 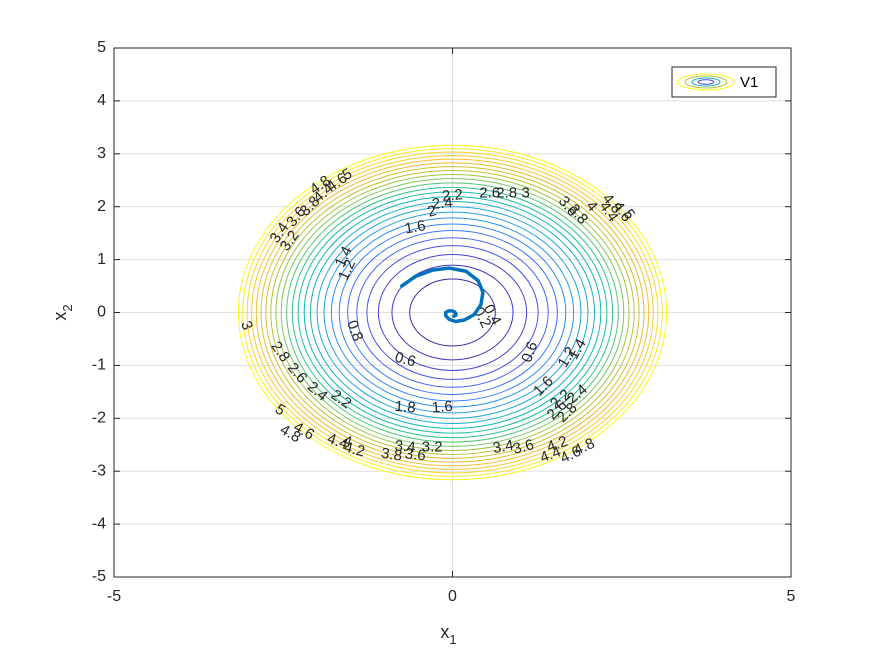 I want to click on legend-entry-v1: V1, so click(x=749, y=82).